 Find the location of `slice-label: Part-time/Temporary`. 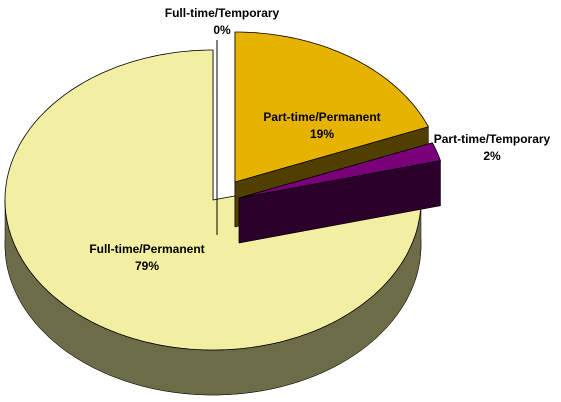

slice-label: Part-time/Temporary is located at coordinates (492, 139).